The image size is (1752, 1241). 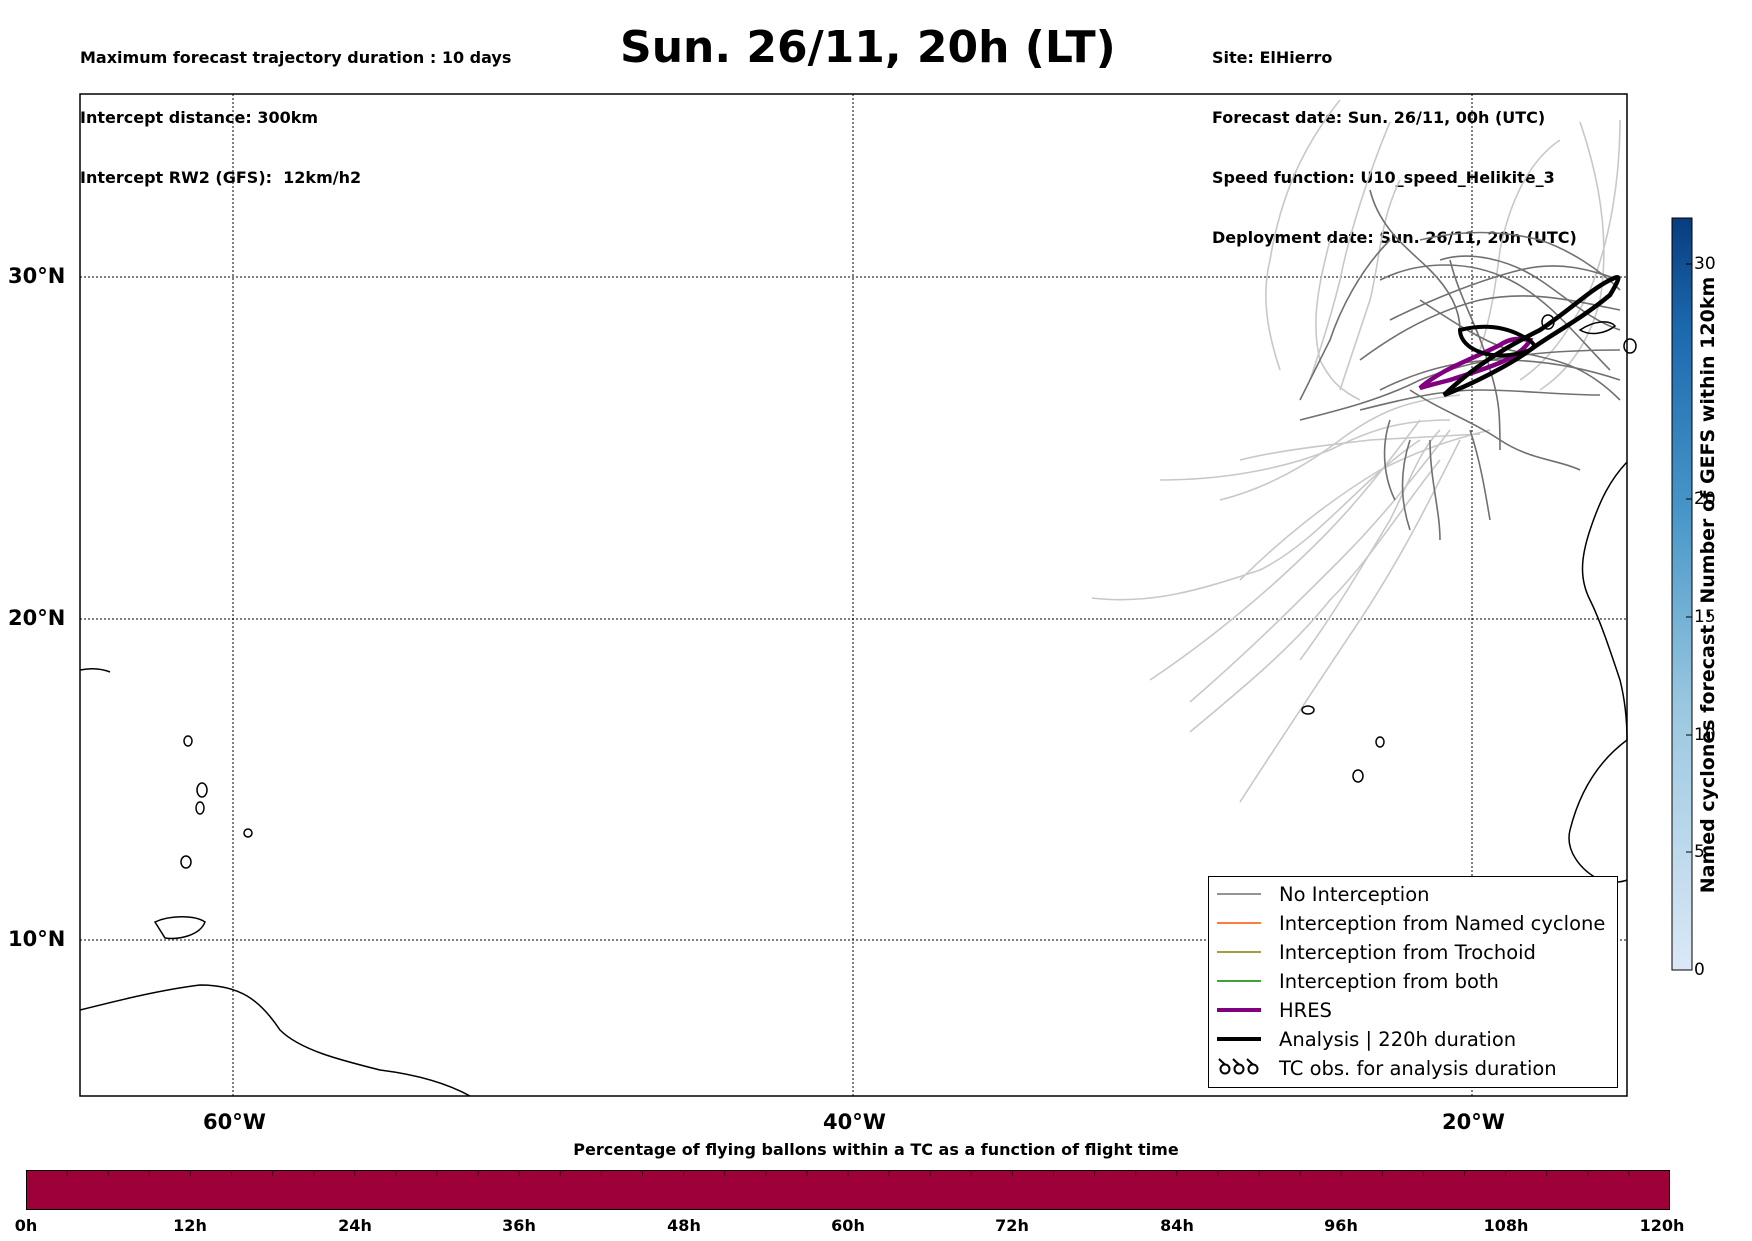 What do you see at coordinates (1012, 1225) in the screenshot?
I see `flight-time-tick: 72h` at bounding box center [1012, 1225].